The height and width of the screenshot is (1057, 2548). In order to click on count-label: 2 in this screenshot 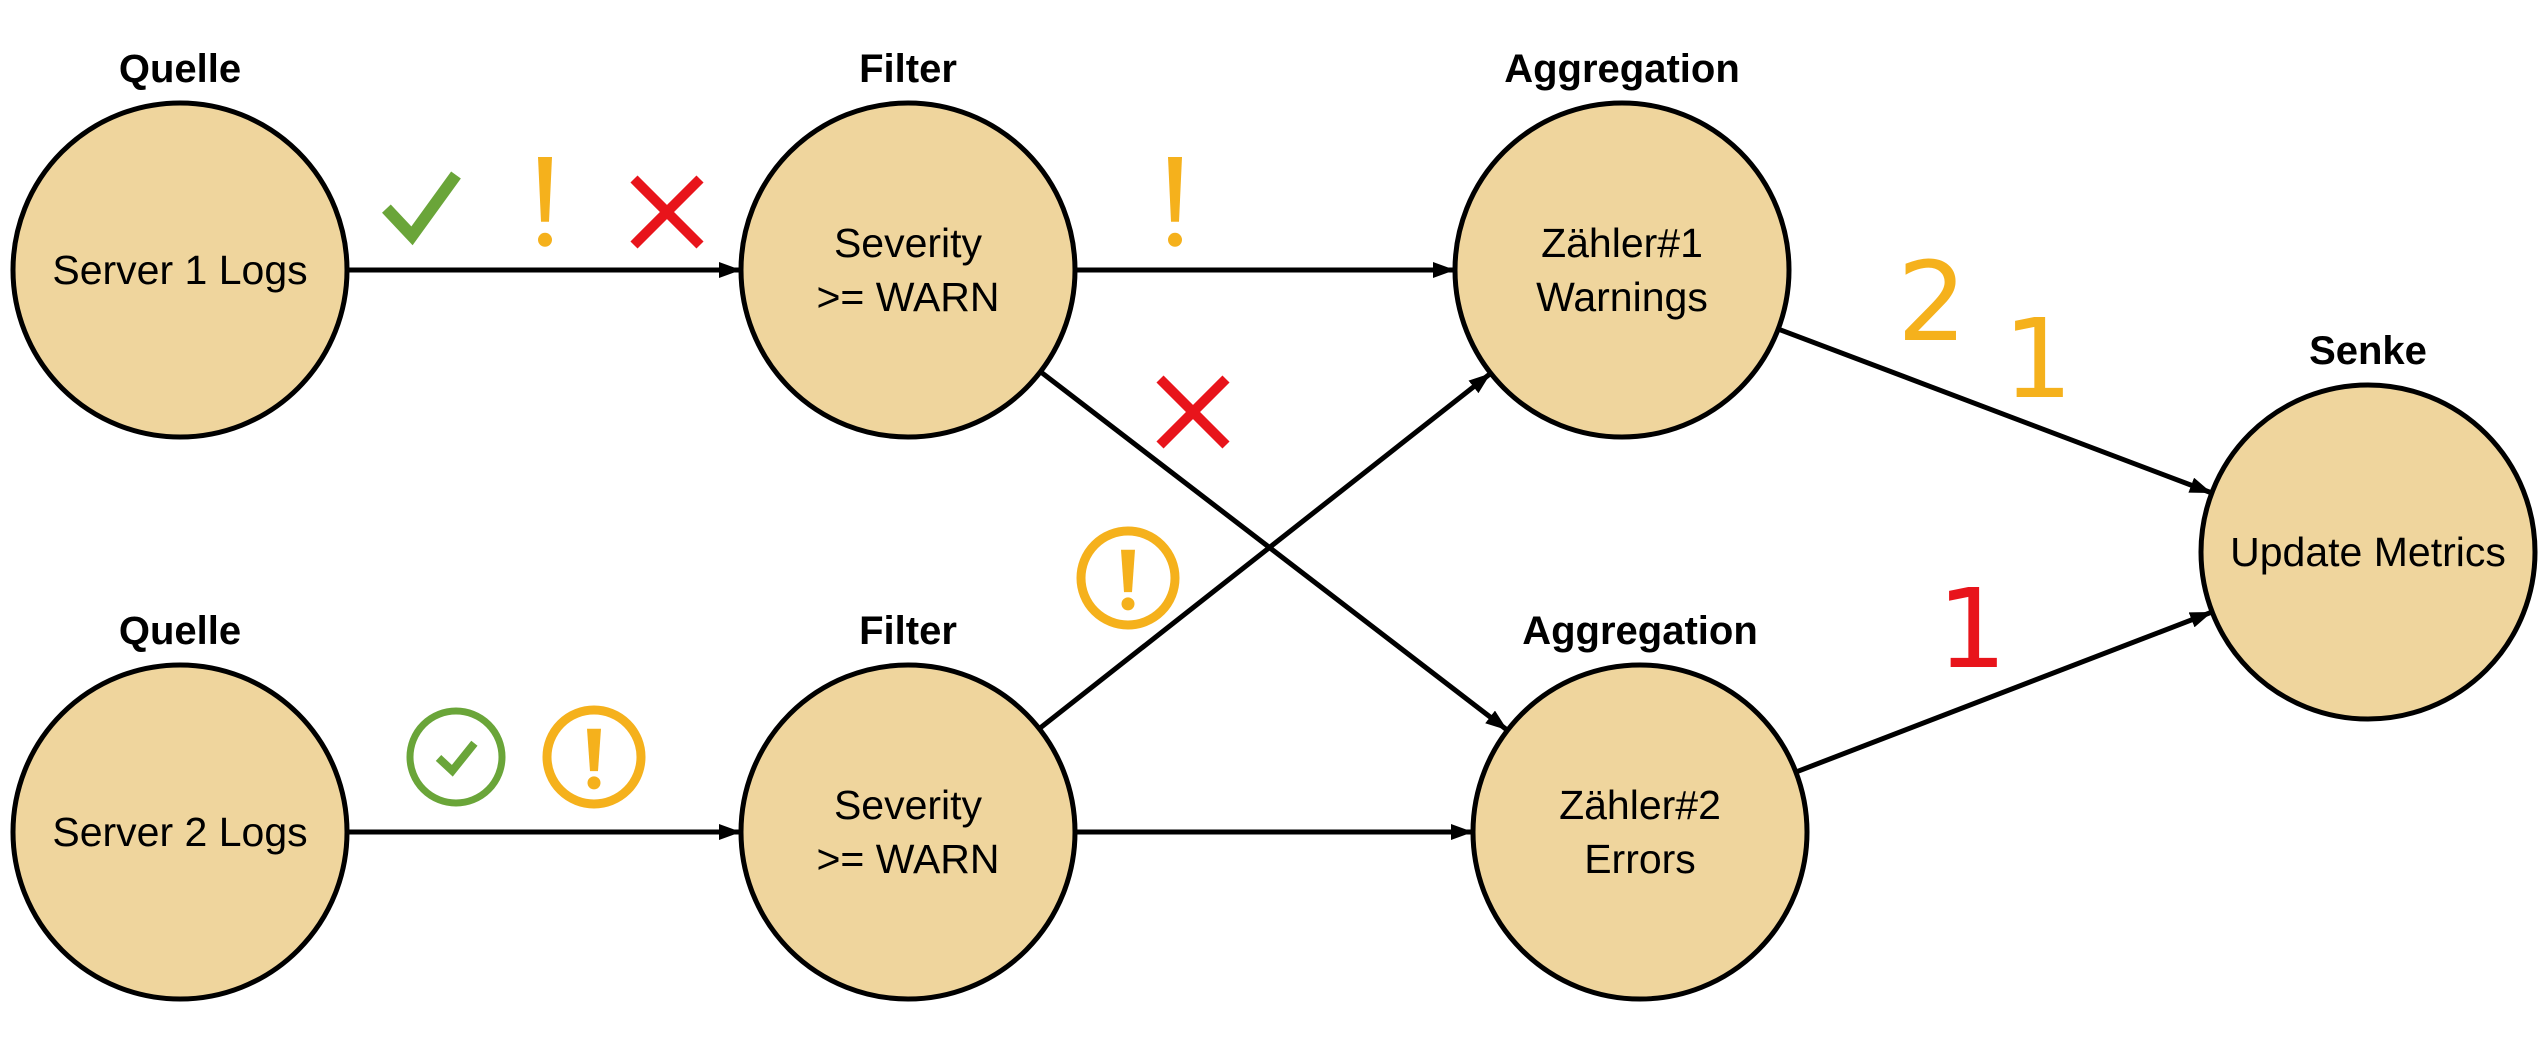, I will do `click(1932, 302)`.